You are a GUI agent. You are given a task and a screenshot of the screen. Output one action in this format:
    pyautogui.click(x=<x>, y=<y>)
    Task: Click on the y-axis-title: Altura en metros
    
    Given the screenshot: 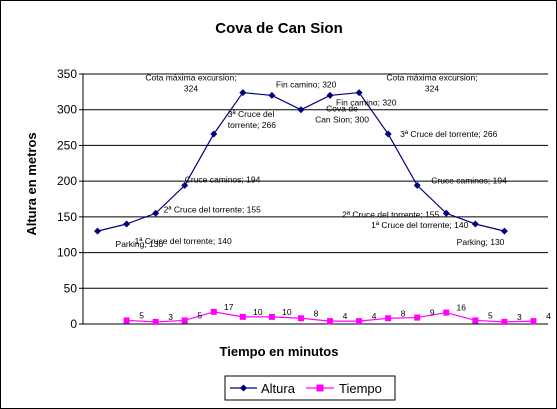 What is the action you would take?
    pyautogui.click(x=31, y=183)
    